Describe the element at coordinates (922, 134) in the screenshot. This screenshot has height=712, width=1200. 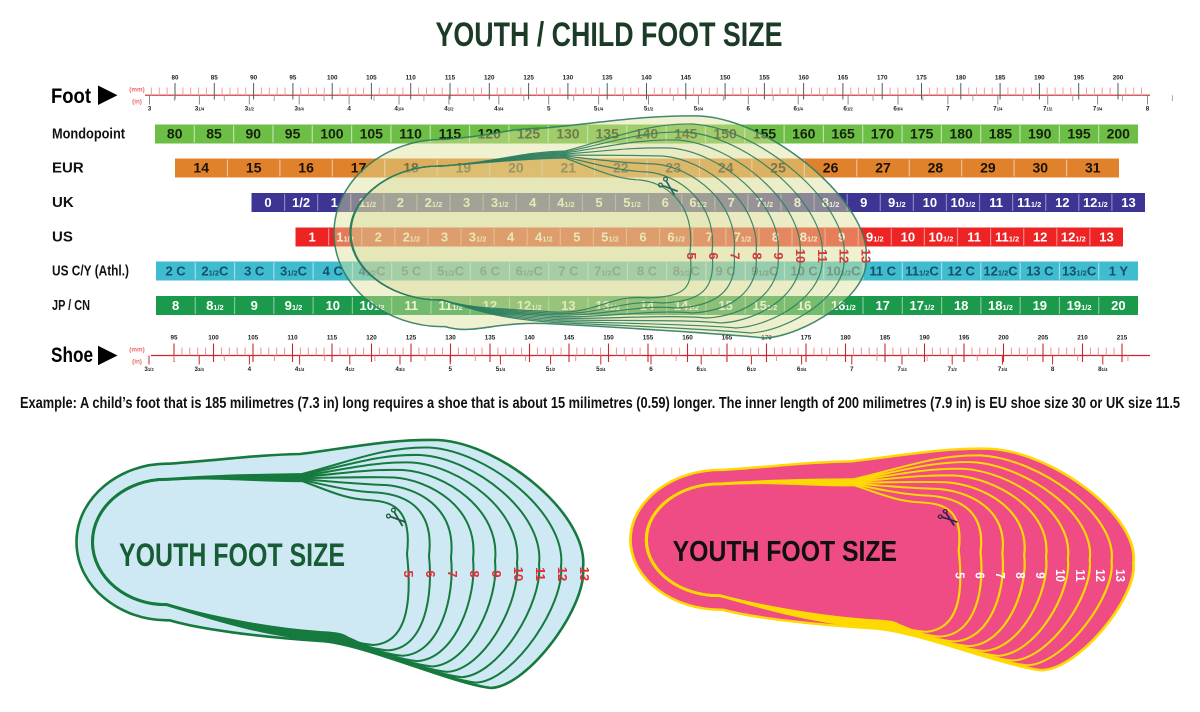
I see `svg-text: 175` at that location.